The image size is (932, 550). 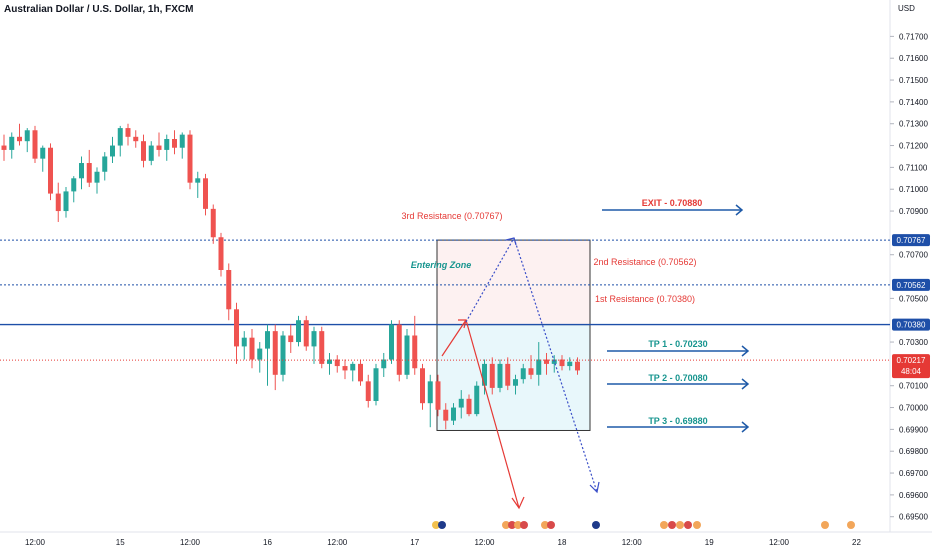 I want to click on third-resistance-label: 3rd Resistance (0.70767), so click(x=451, y=216).